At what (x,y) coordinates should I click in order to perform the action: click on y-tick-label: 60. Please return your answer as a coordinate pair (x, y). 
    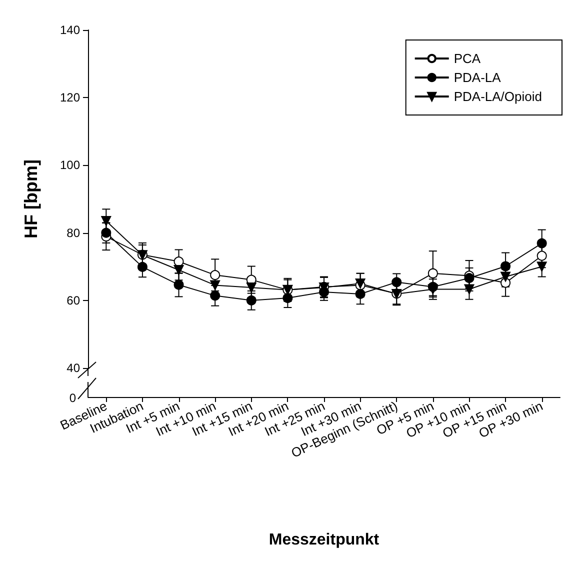
    Looking at the image, I should click on (73, 300).